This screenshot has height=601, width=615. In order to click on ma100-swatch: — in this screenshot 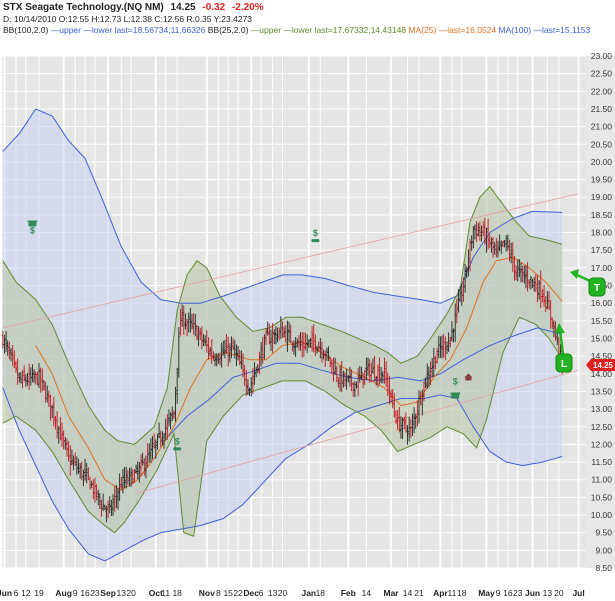, I will do `click(537, 30)`.